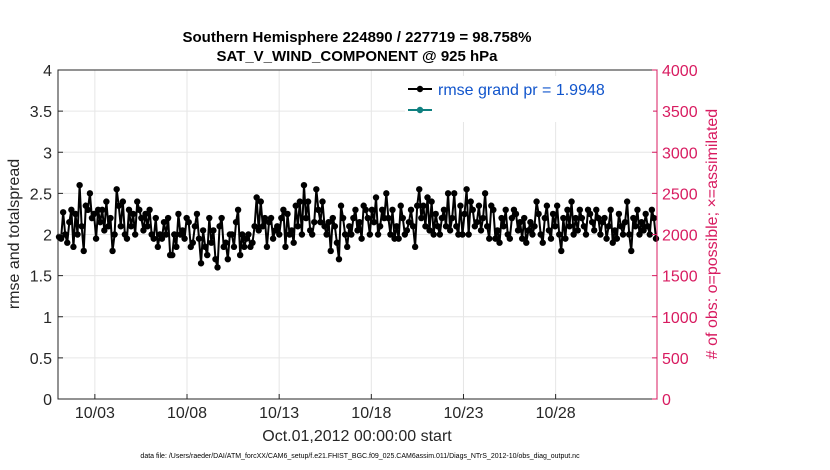  Describe the element at coordinates (41, 277) in the screenshot. I see `y-left-tick-label: 1.5` at that location.